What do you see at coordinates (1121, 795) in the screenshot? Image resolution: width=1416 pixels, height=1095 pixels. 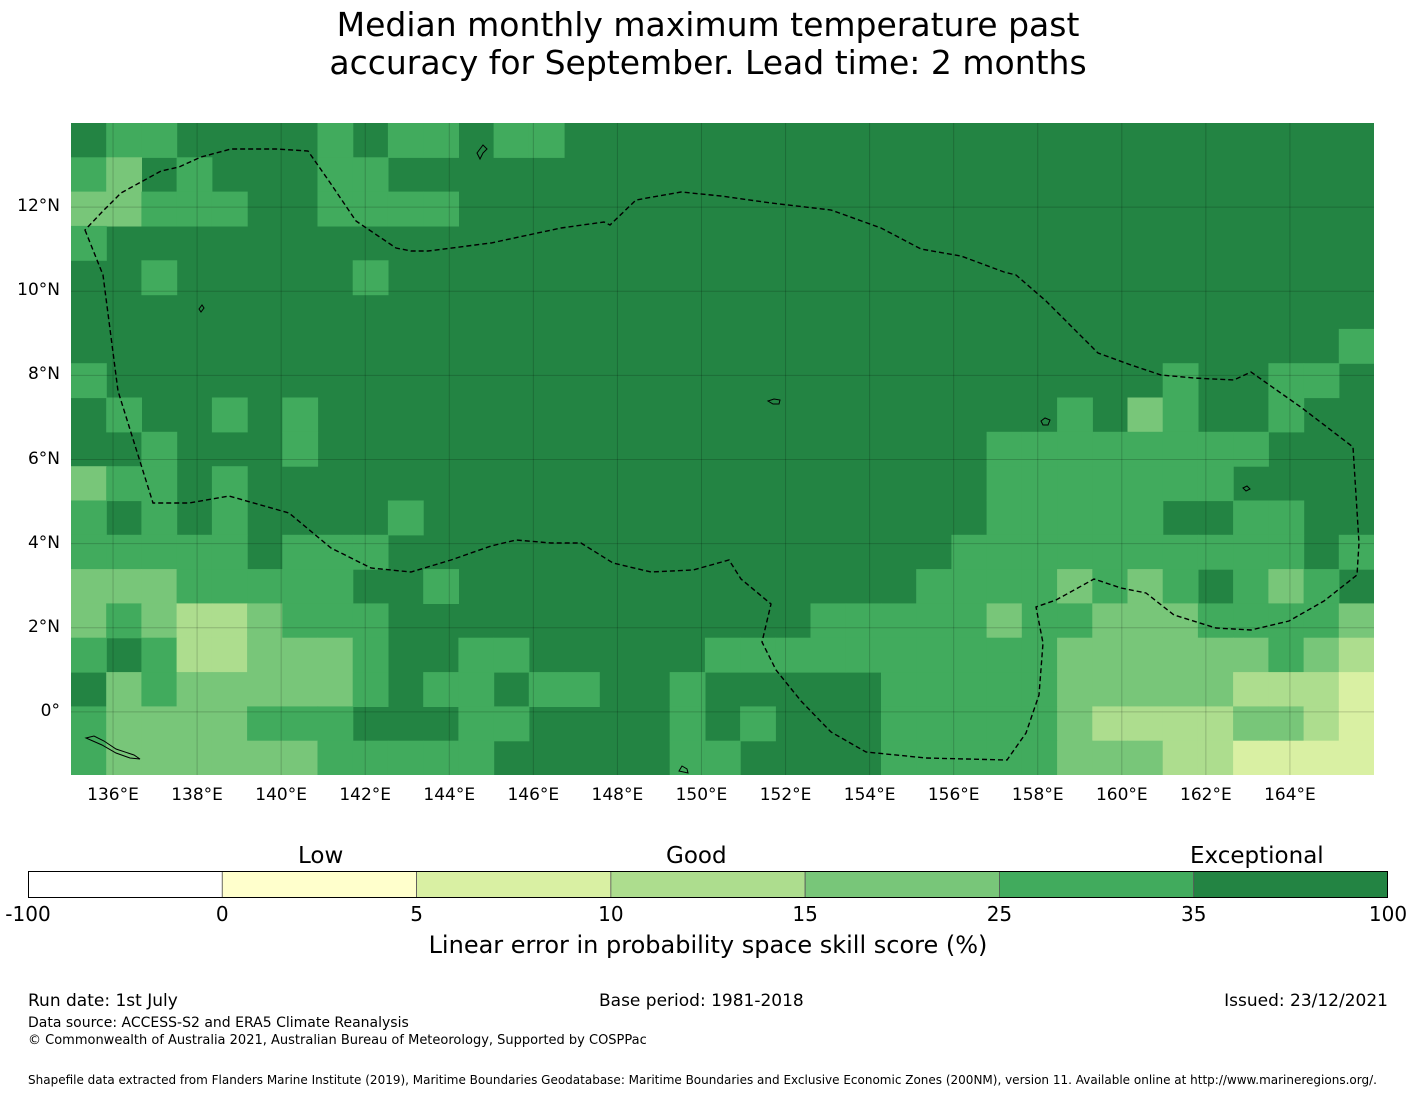 I see `lon-tick-label: 160°E` at bounding box center [1121, 795].